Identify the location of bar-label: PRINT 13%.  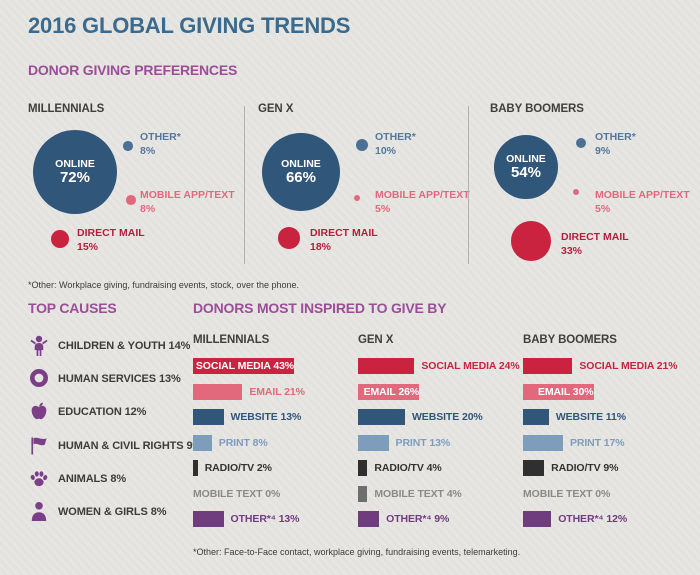
(423, 442).